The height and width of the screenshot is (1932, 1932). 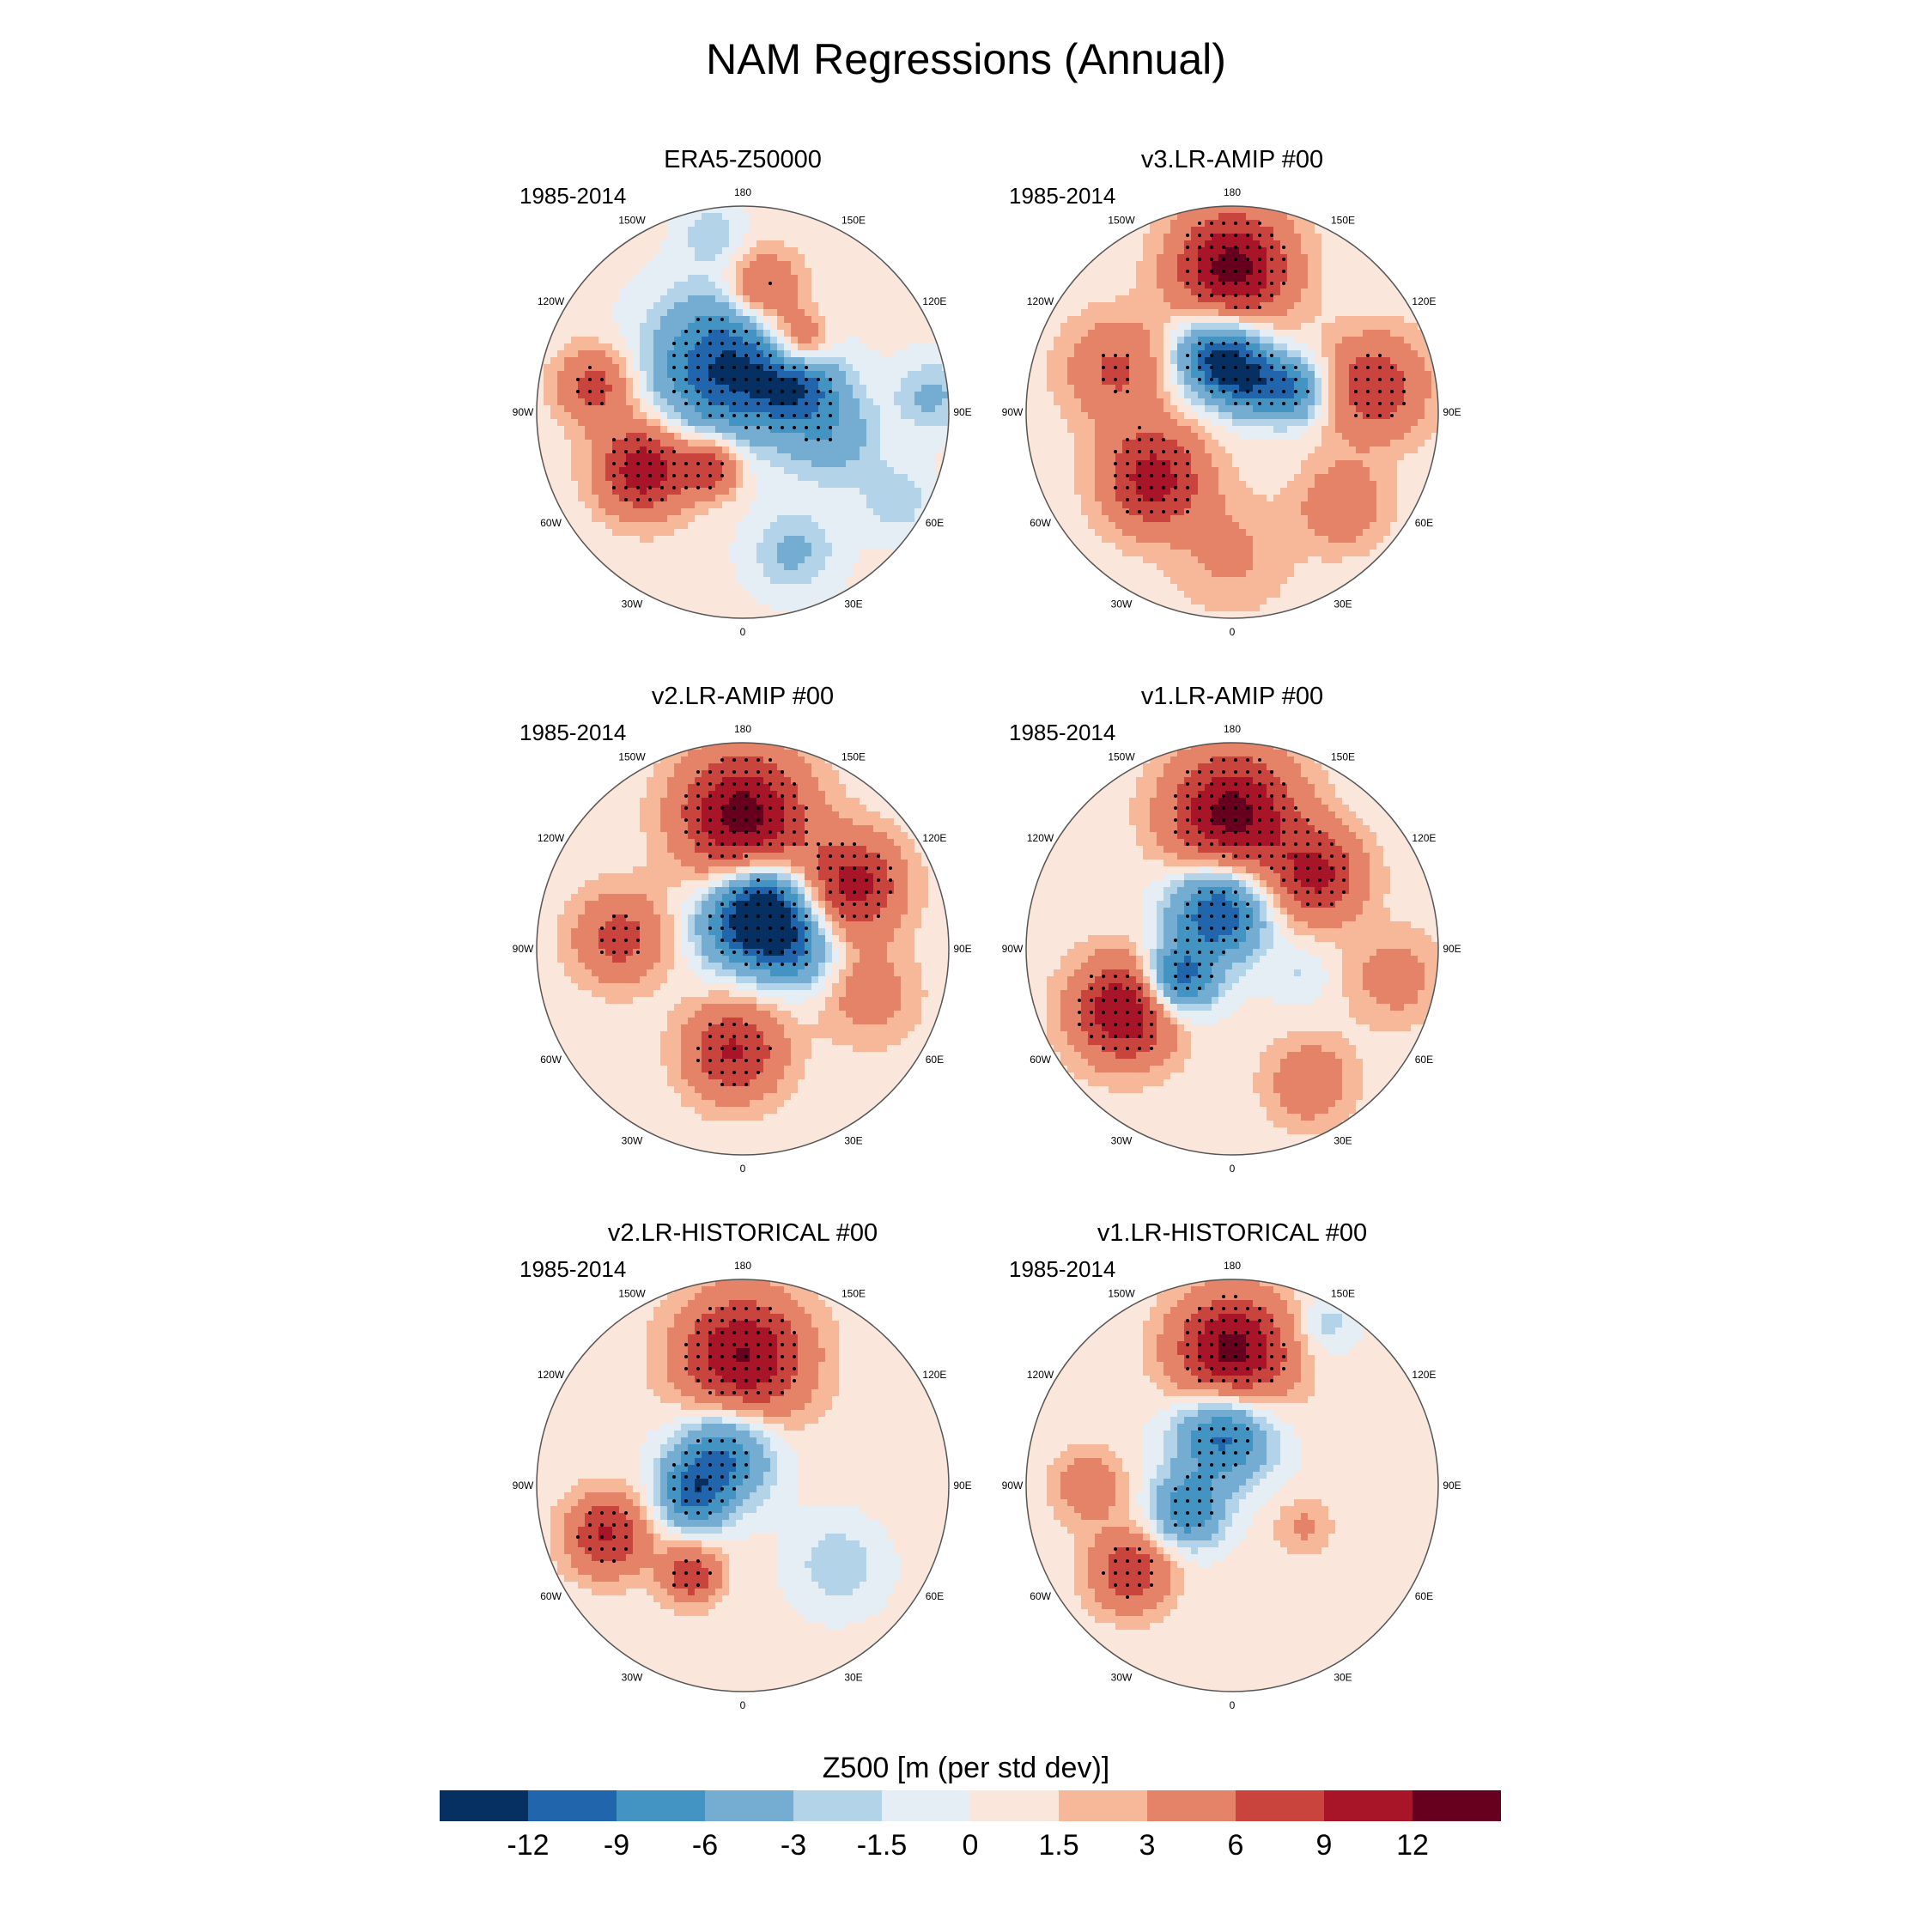 I want to click on longitude-label: 150E, so click(x=854, y=221).